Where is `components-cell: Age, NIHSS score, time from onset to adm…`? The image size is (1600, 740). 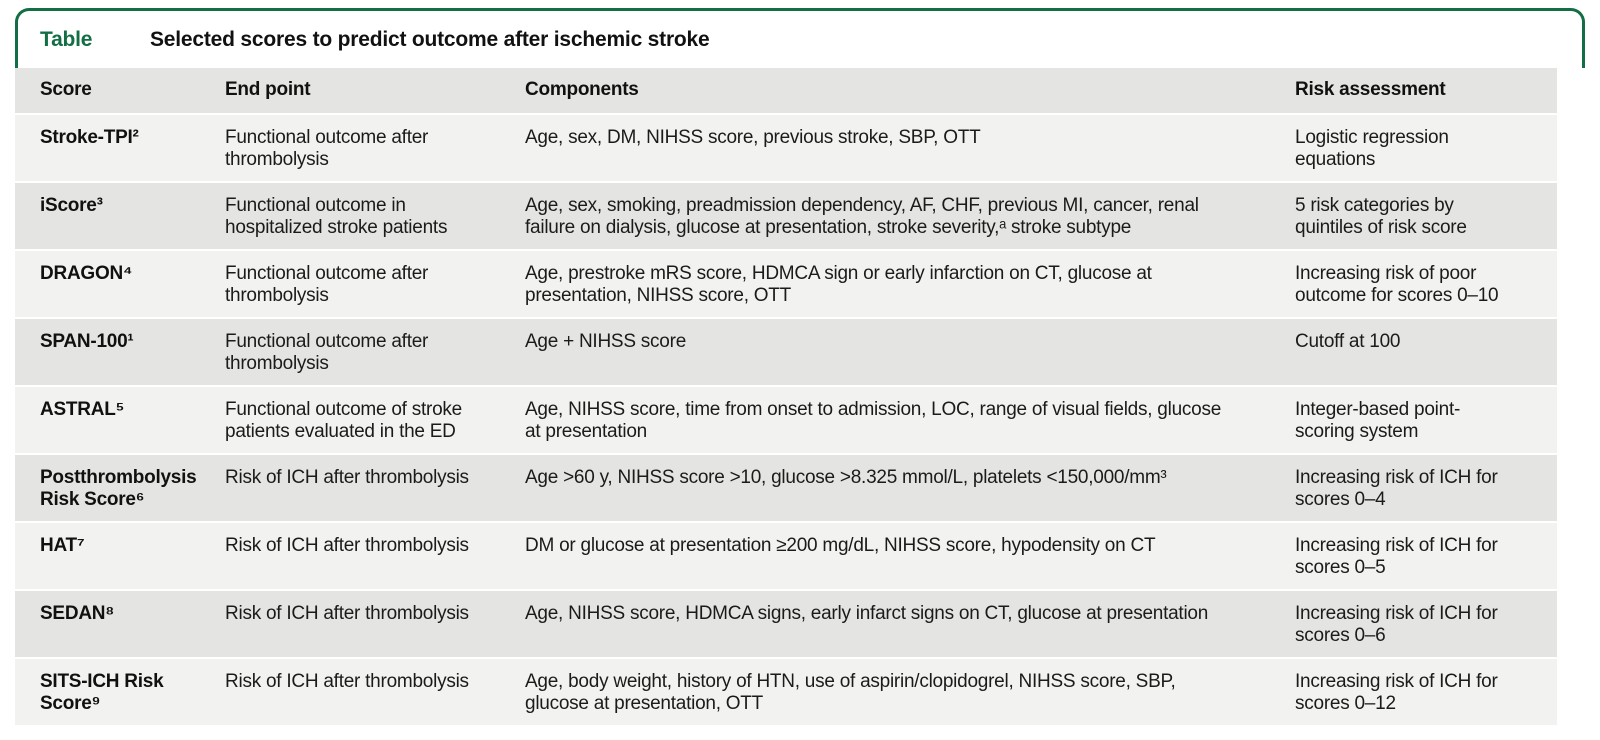
components-cell: Age, NIHSS score, time from onset to adm… is located at coordinates (873, 420).